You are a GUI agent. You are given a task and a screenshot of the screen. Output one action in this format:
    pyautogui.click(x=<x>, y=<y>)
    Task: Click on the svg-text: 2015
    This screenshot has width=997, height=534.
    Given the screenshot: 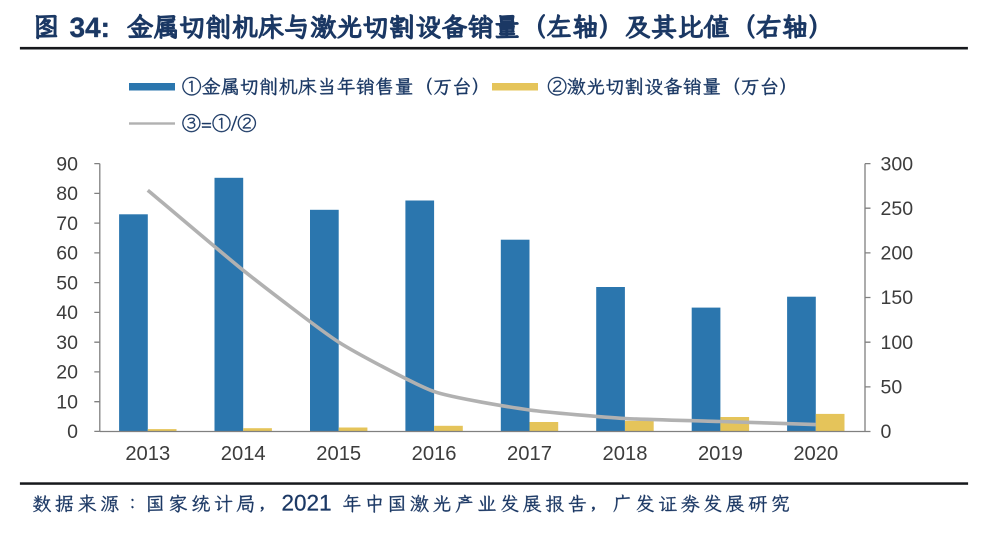 What is the action you would take?
    pyautogui.click(x=338, y=454)
    